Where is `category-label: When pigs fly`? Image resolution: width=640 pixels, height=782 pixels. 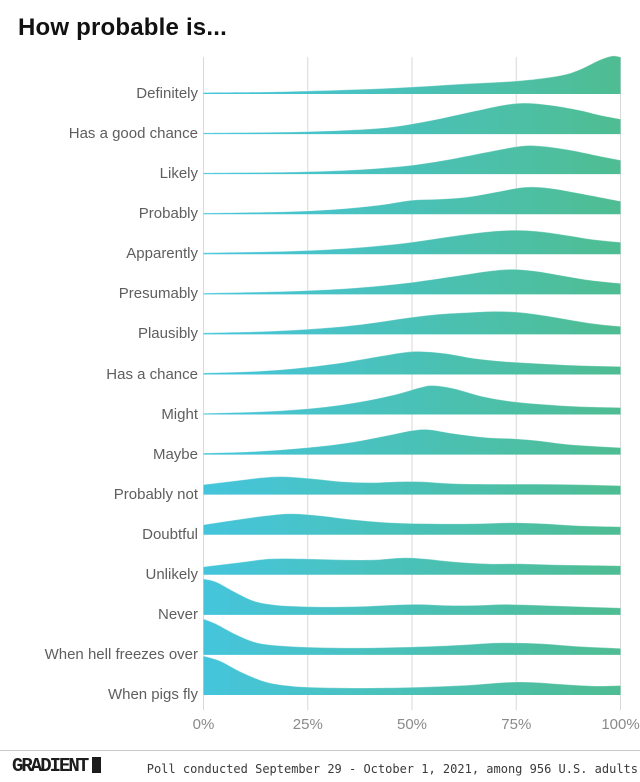
category-label: When pigs fly is located at coordinates (152, 694).